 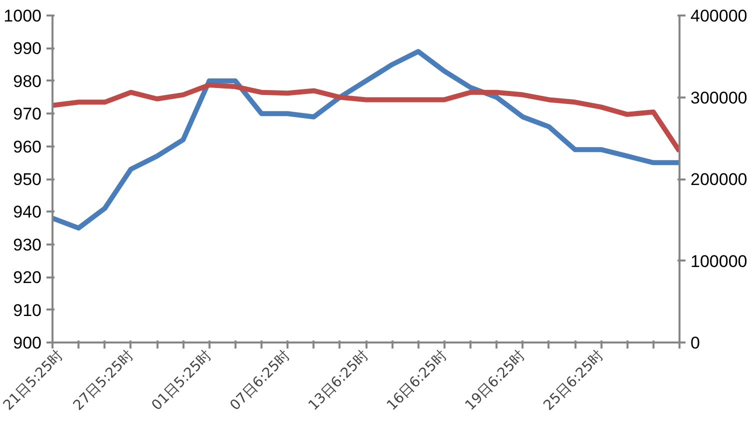 I want to click on y-tick-label: 930, so click(x=27, y=244).